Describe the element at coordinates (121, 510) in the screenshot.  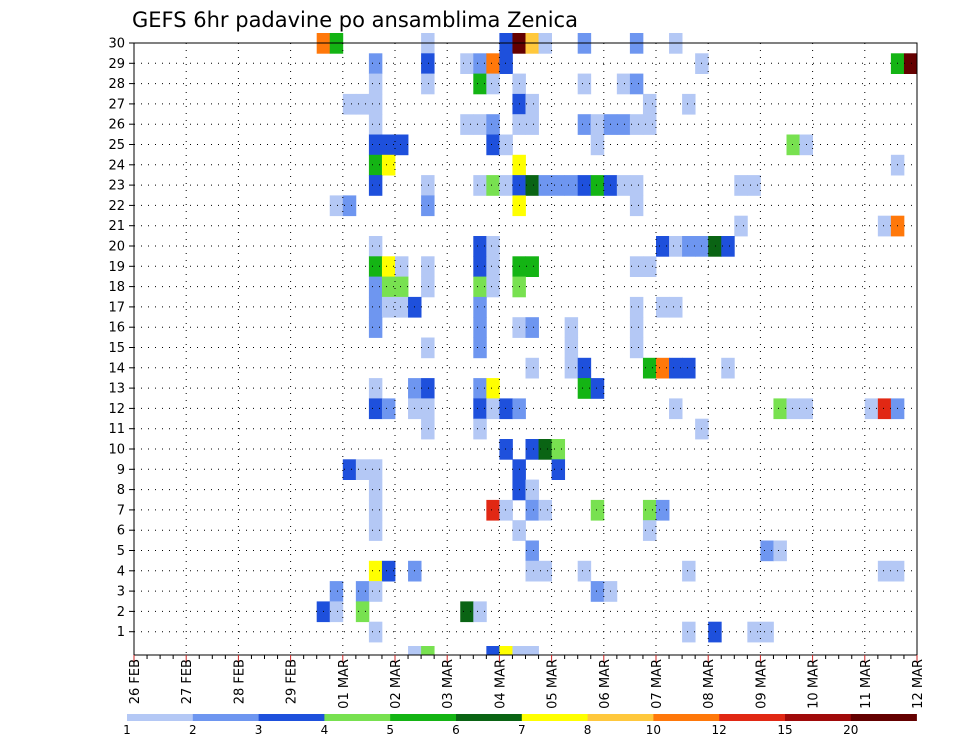
I see `y-tick-label: 7` at that location.